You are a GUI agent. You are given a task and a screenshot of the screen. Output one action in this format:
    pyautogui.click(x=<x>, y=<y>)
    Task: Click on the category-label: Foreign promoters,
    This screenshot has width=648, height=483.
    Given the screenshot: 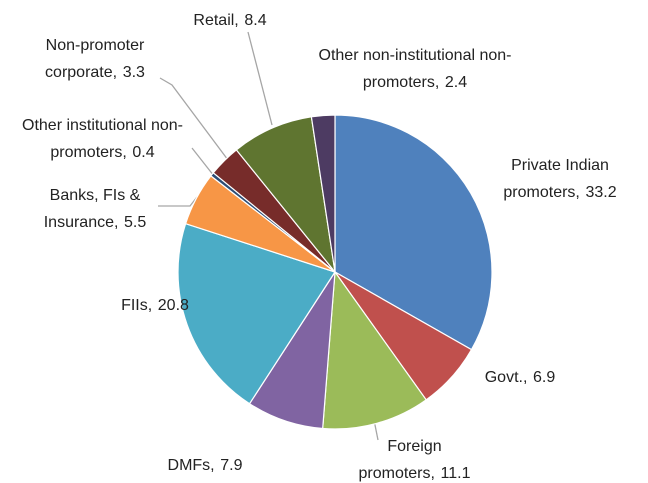 What is the action you would take?
    pyautogui.click(x=400, y=460)
    